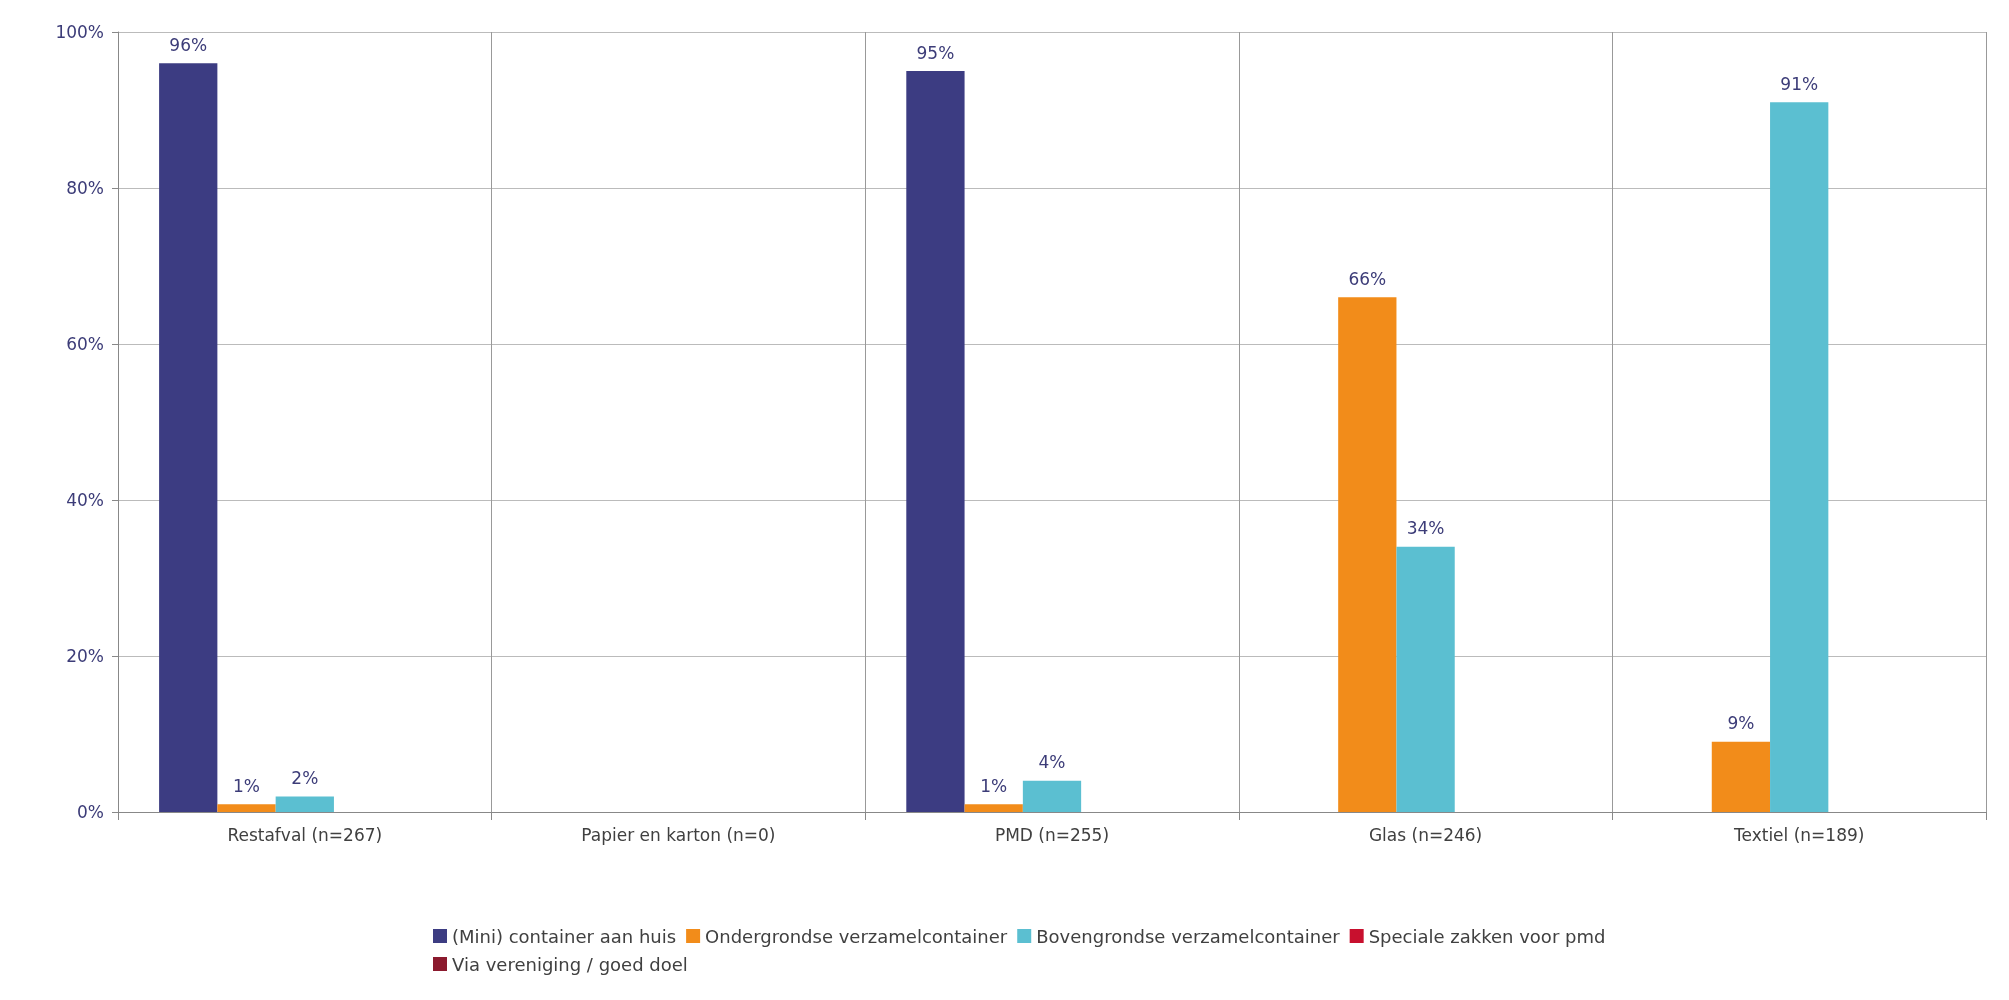  What do you see at coordinates (1425, 528) in the screenshot?
I see `data-label: 34%` at bounding box center [1425, 528].